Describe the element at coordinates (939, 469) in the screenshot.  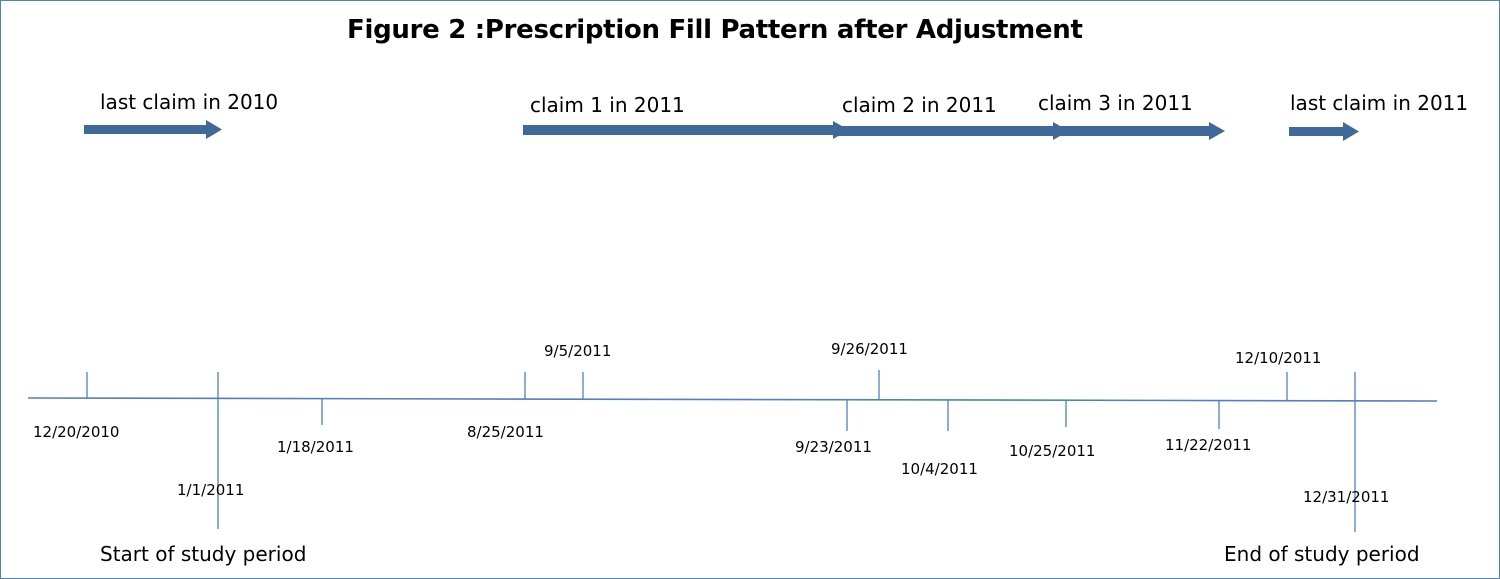
I see `date-10-4-2011: 10/4/2011` at that location.